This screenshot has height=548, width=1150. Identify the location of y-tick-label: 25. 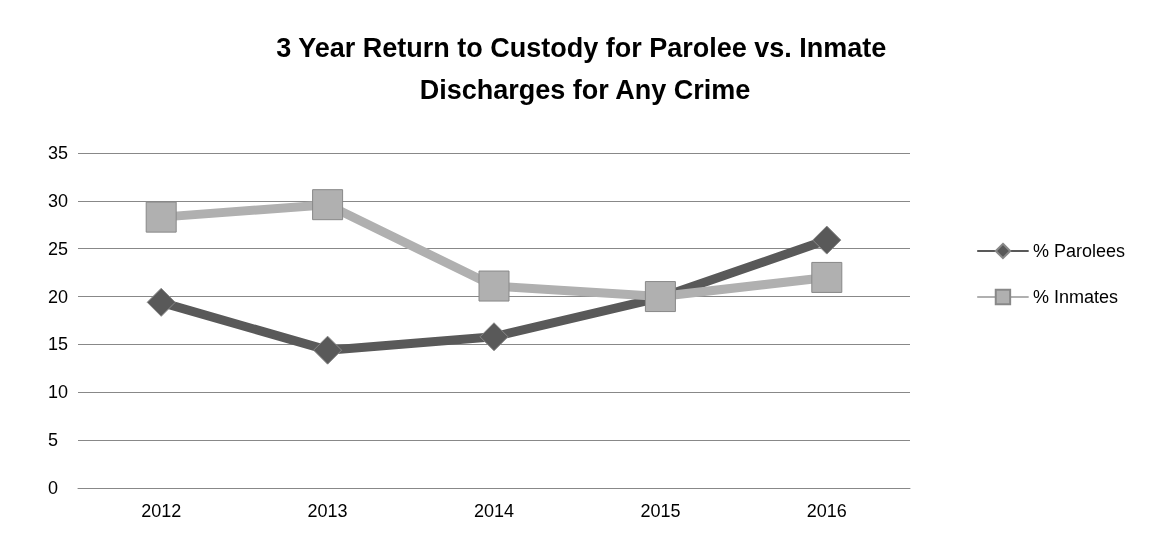
(58, 248).